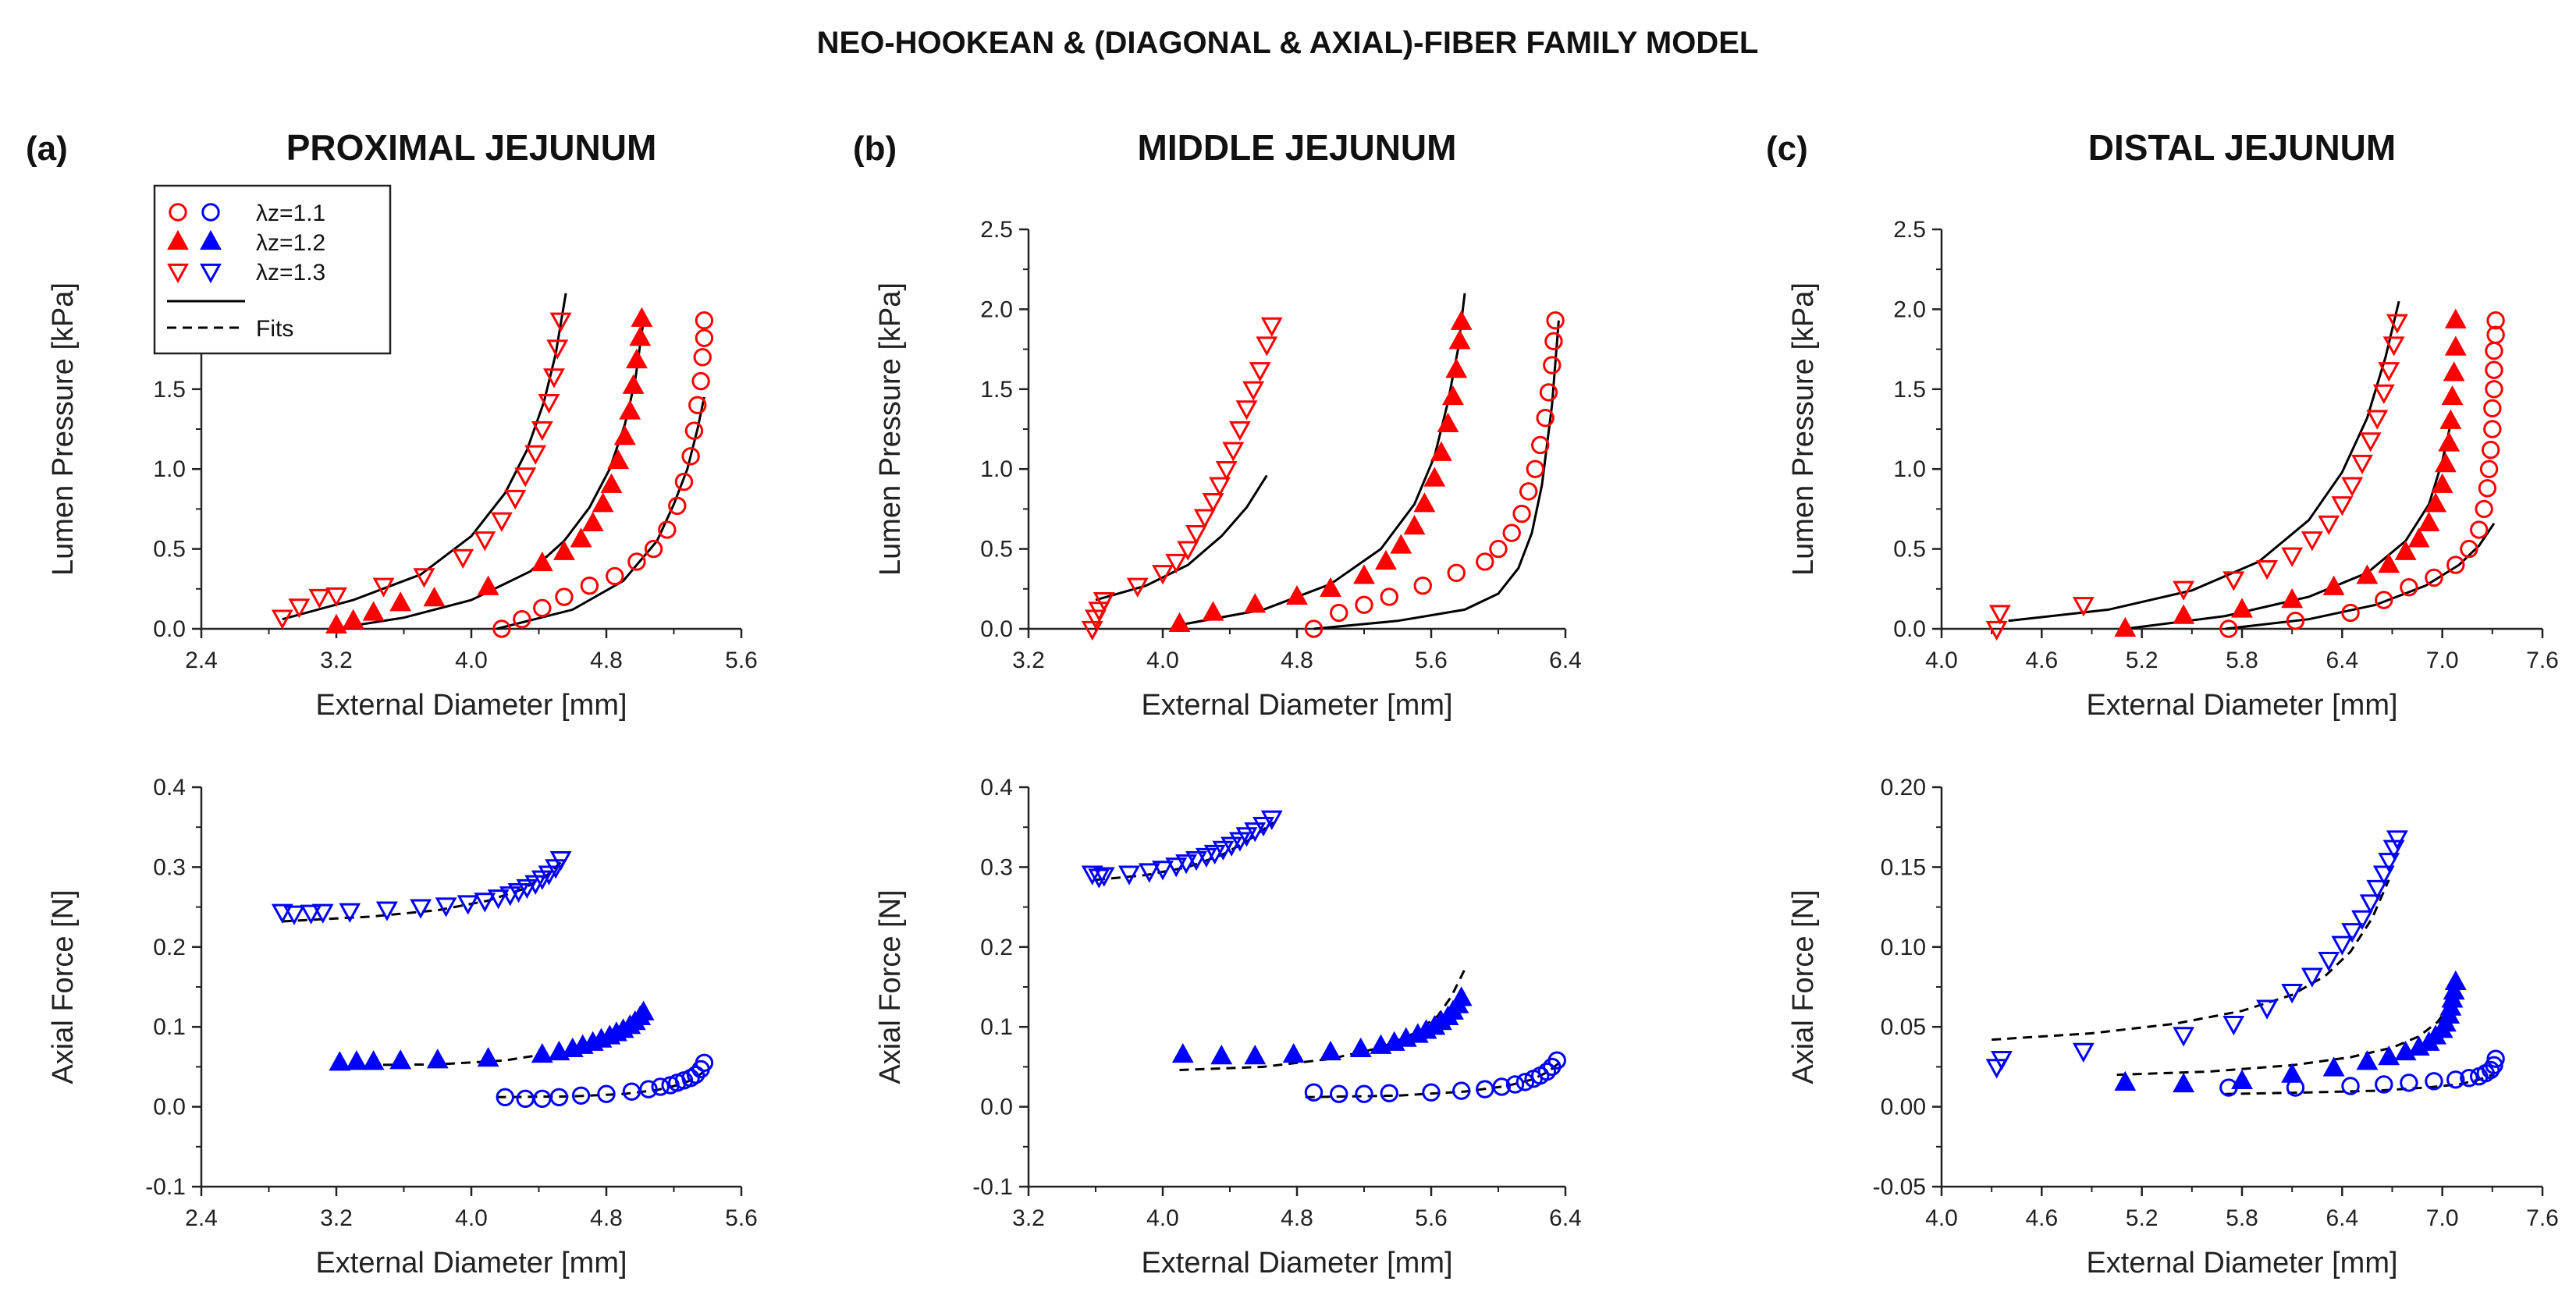 The image size is (2576, 1299). Describe the element at coordinates (201, 1218) in the screenshot. I see `x-tick-label: 2.4` at that location.